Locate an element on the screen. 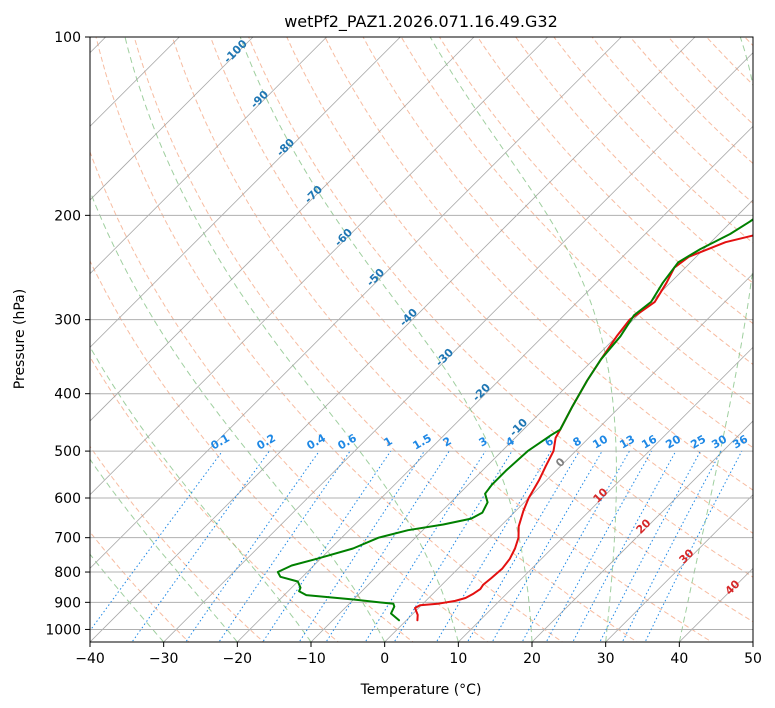  x-tick-label: 20 is located at coordinates (532, 659).